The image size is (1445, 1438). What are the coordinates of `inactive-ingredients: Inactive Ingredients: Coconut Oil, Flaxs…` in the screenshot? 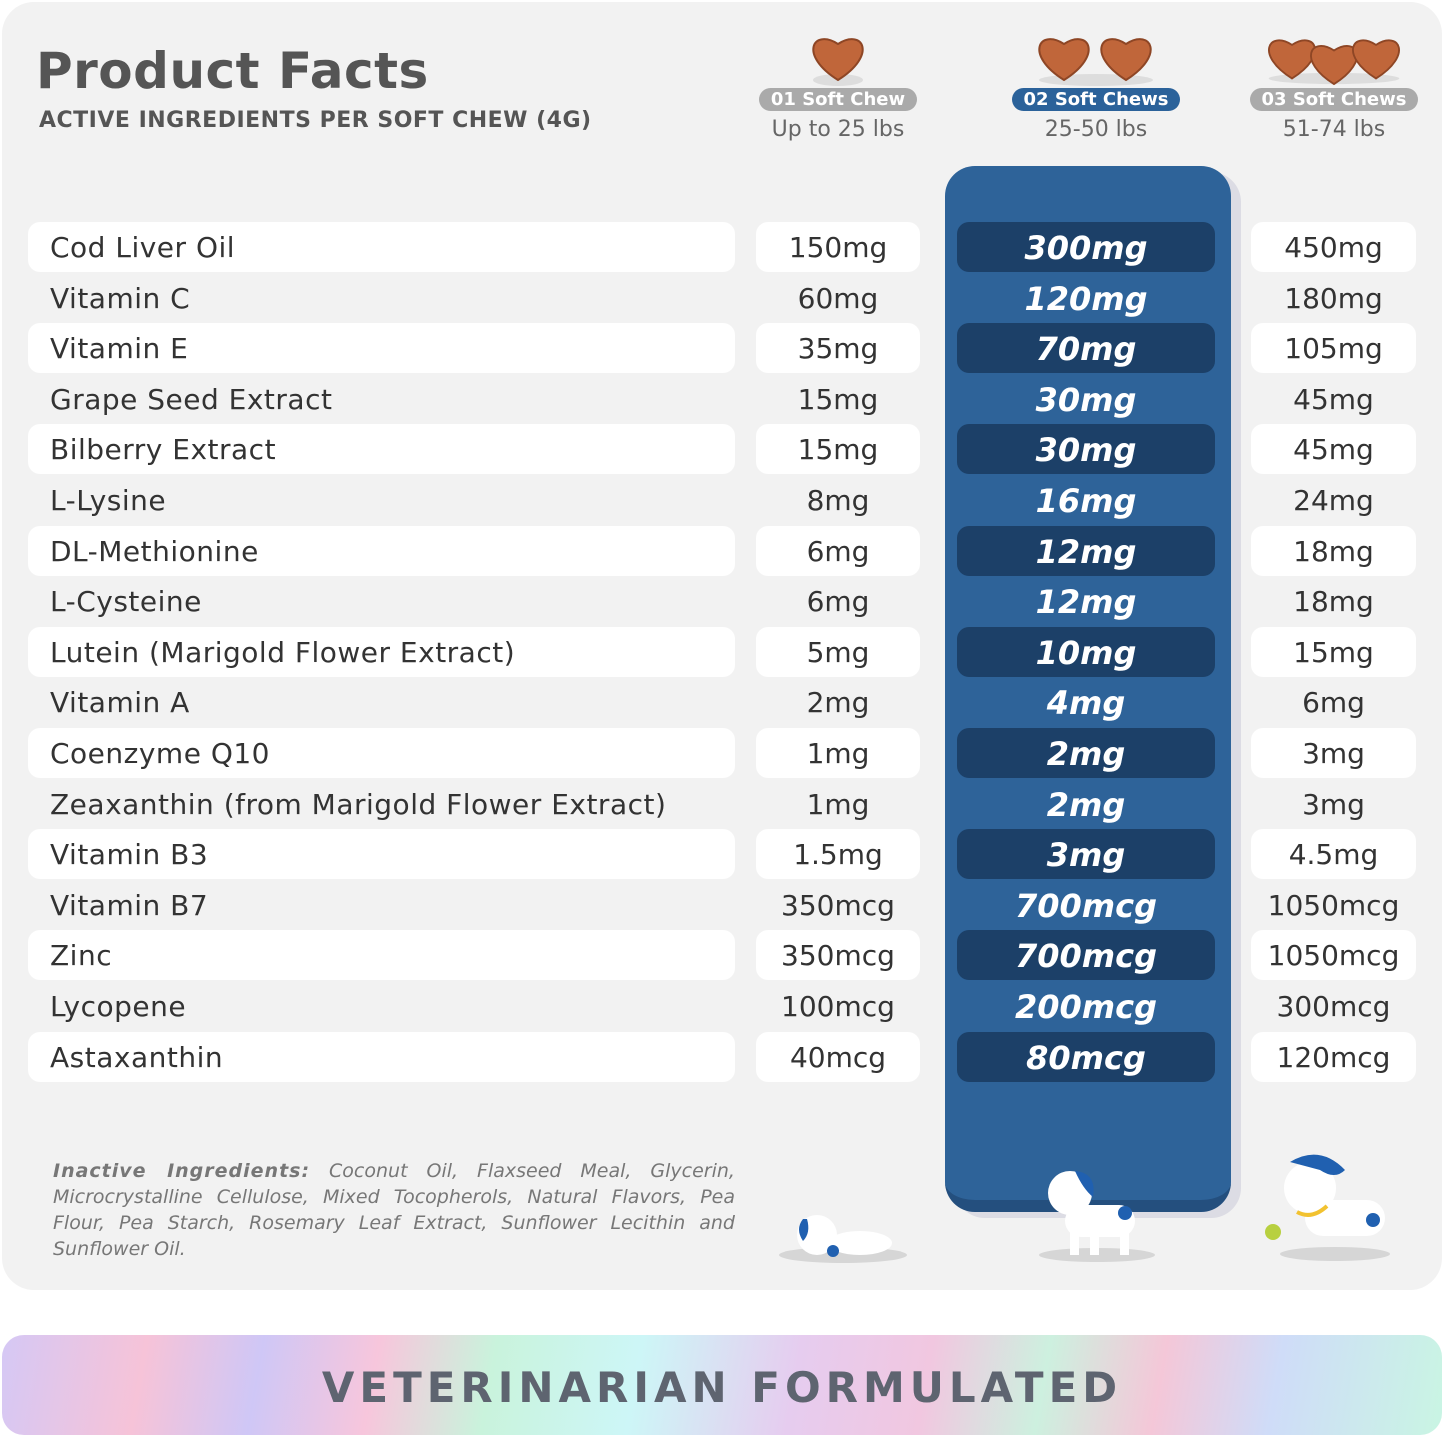 It's located at (394, 1210).